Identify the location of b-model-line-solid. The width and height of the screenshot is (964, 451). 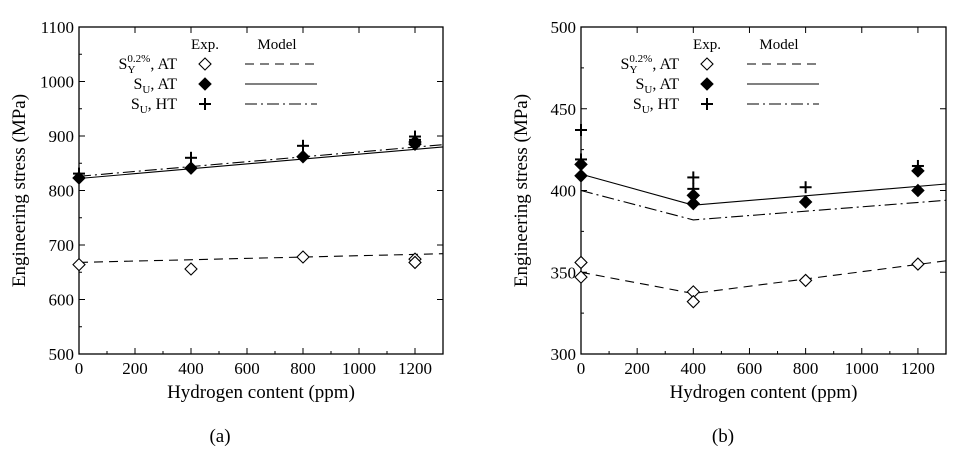
(763, 189).